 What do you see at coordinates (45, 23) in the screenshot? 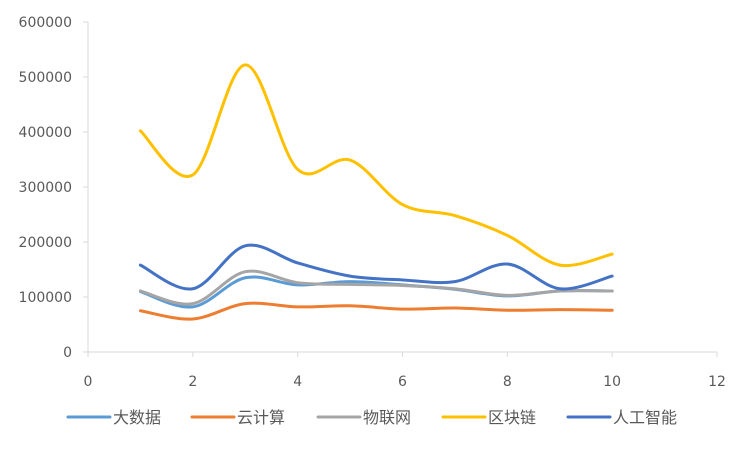
I see `y-tick-label: 600000` at bounding box center [45, 23].